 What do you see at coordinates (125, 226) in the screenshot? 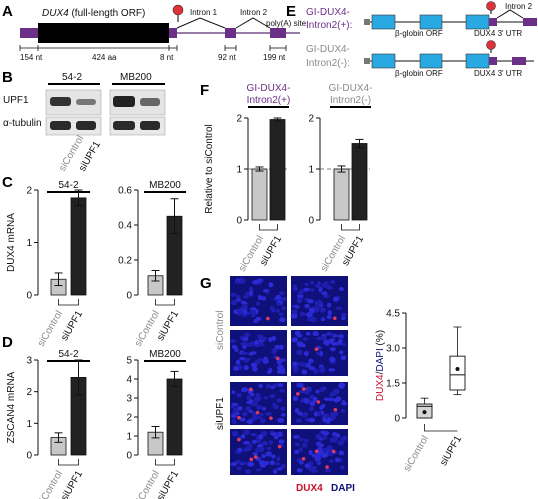
I see `y-tick-label: 0.4` at bounding box center [125, 226].